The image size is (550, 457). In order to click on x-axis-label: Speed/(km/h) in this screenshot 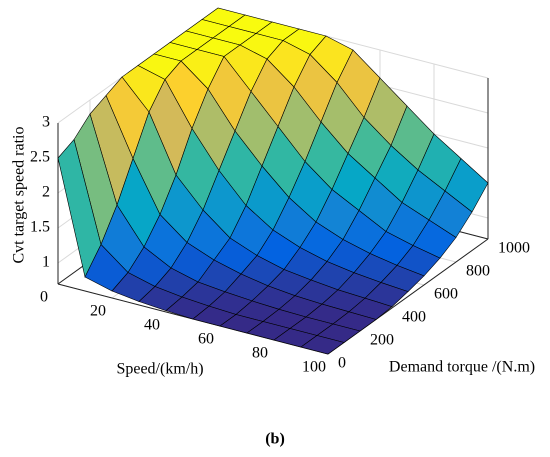, I will do `click(159, 369)`.